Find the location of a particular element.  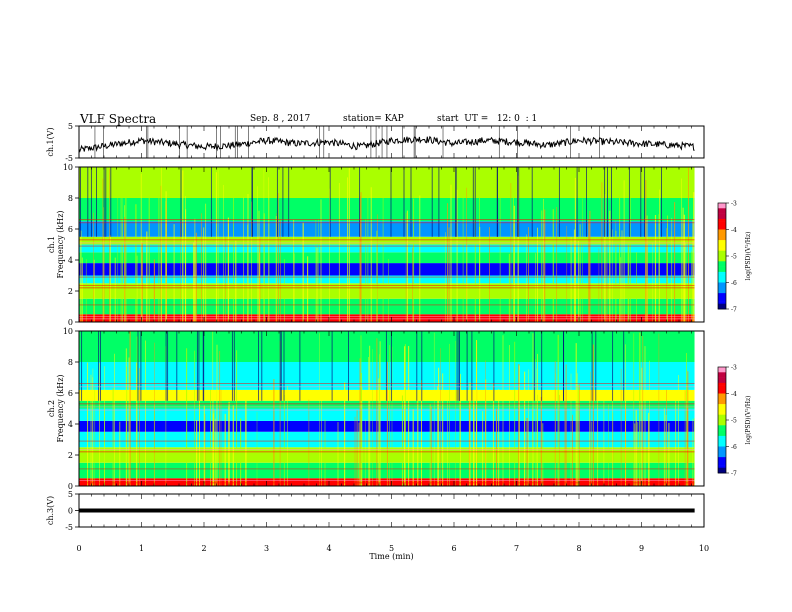

station-label: station= KAP is located at coordinates (373, 119).